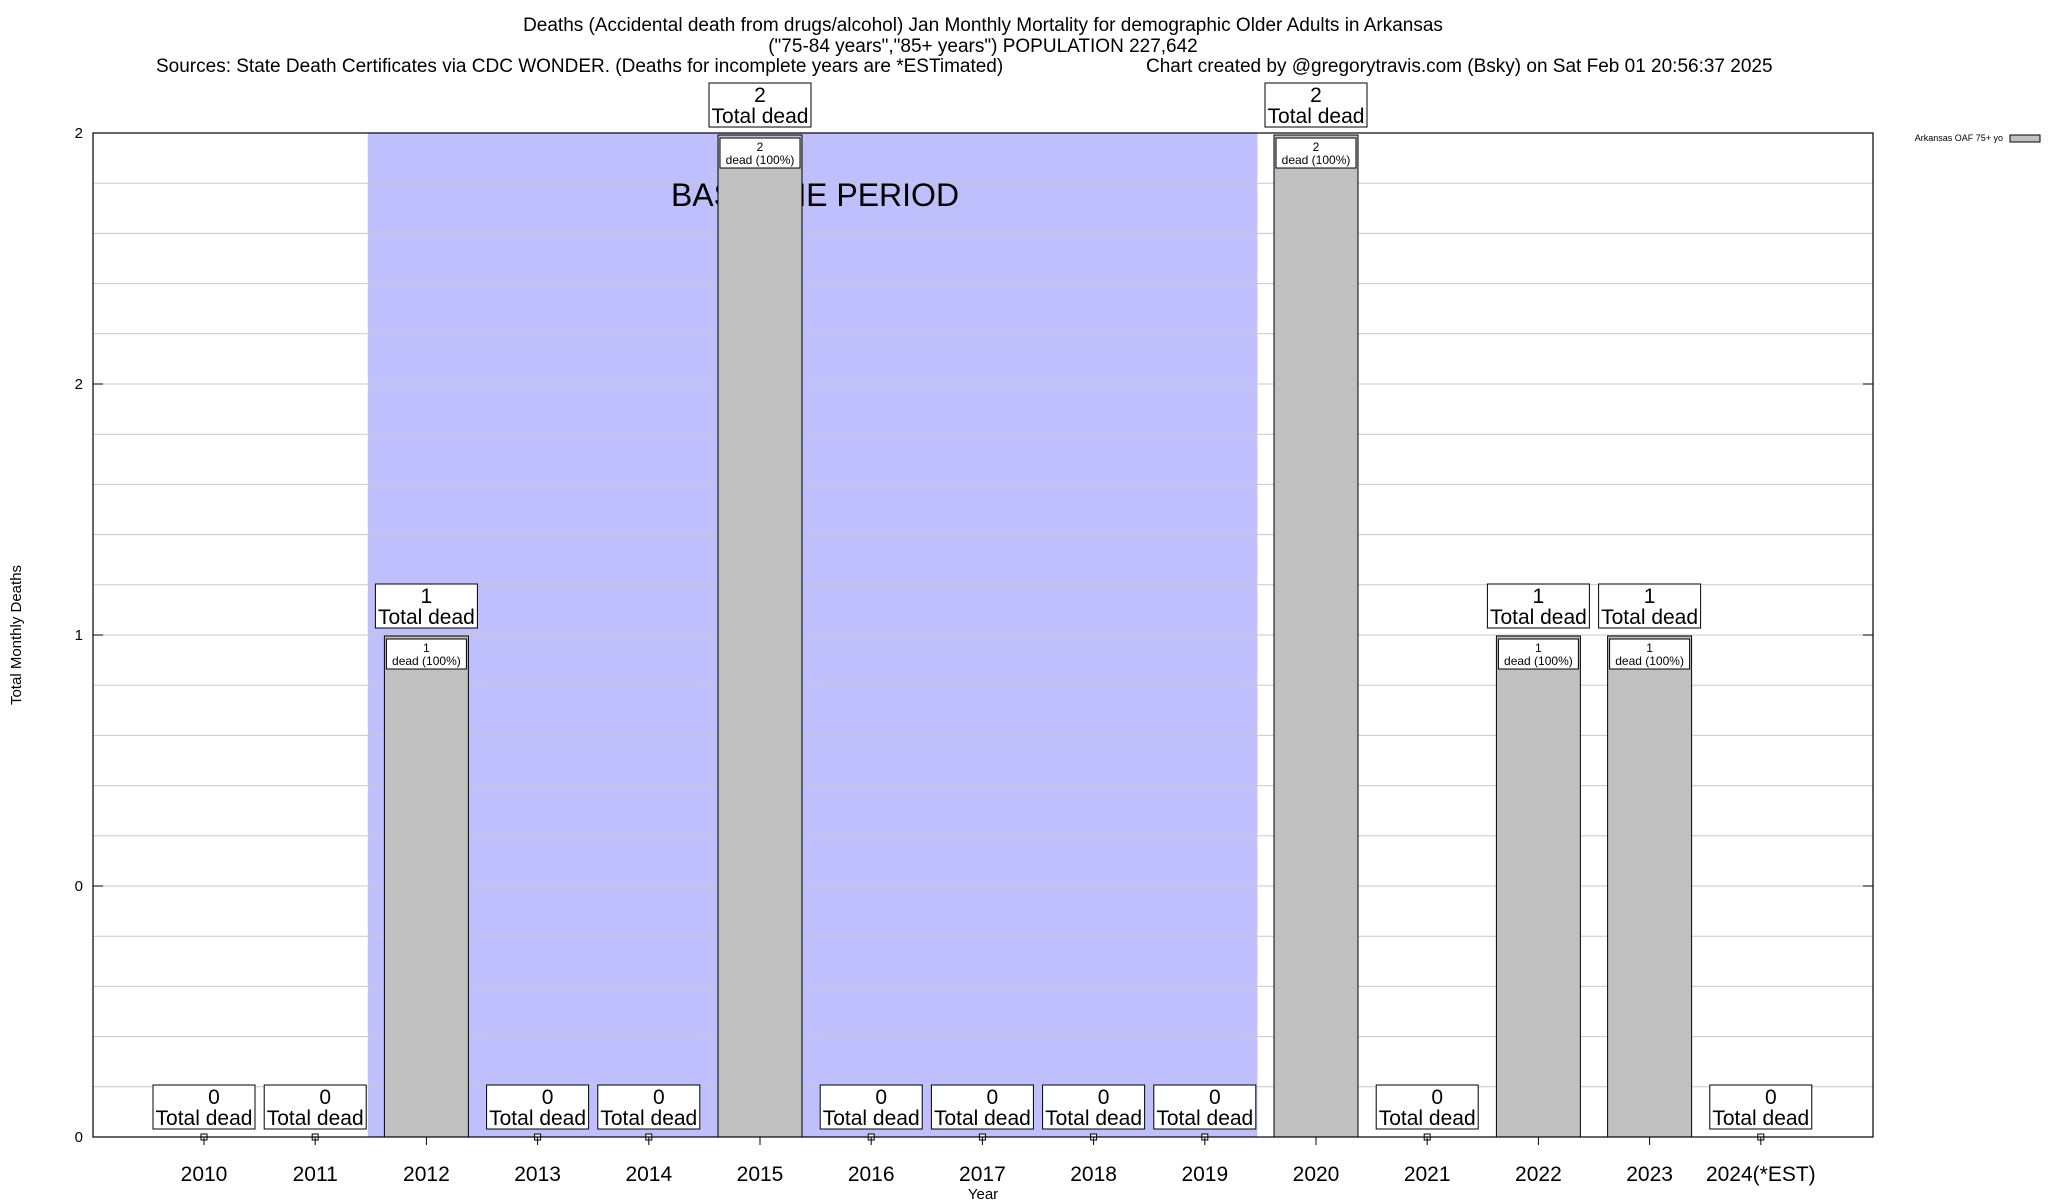 The width and height of the screenshot is (2048, 1200). I want to click on y-tick-label: 1, so click(79, 635).